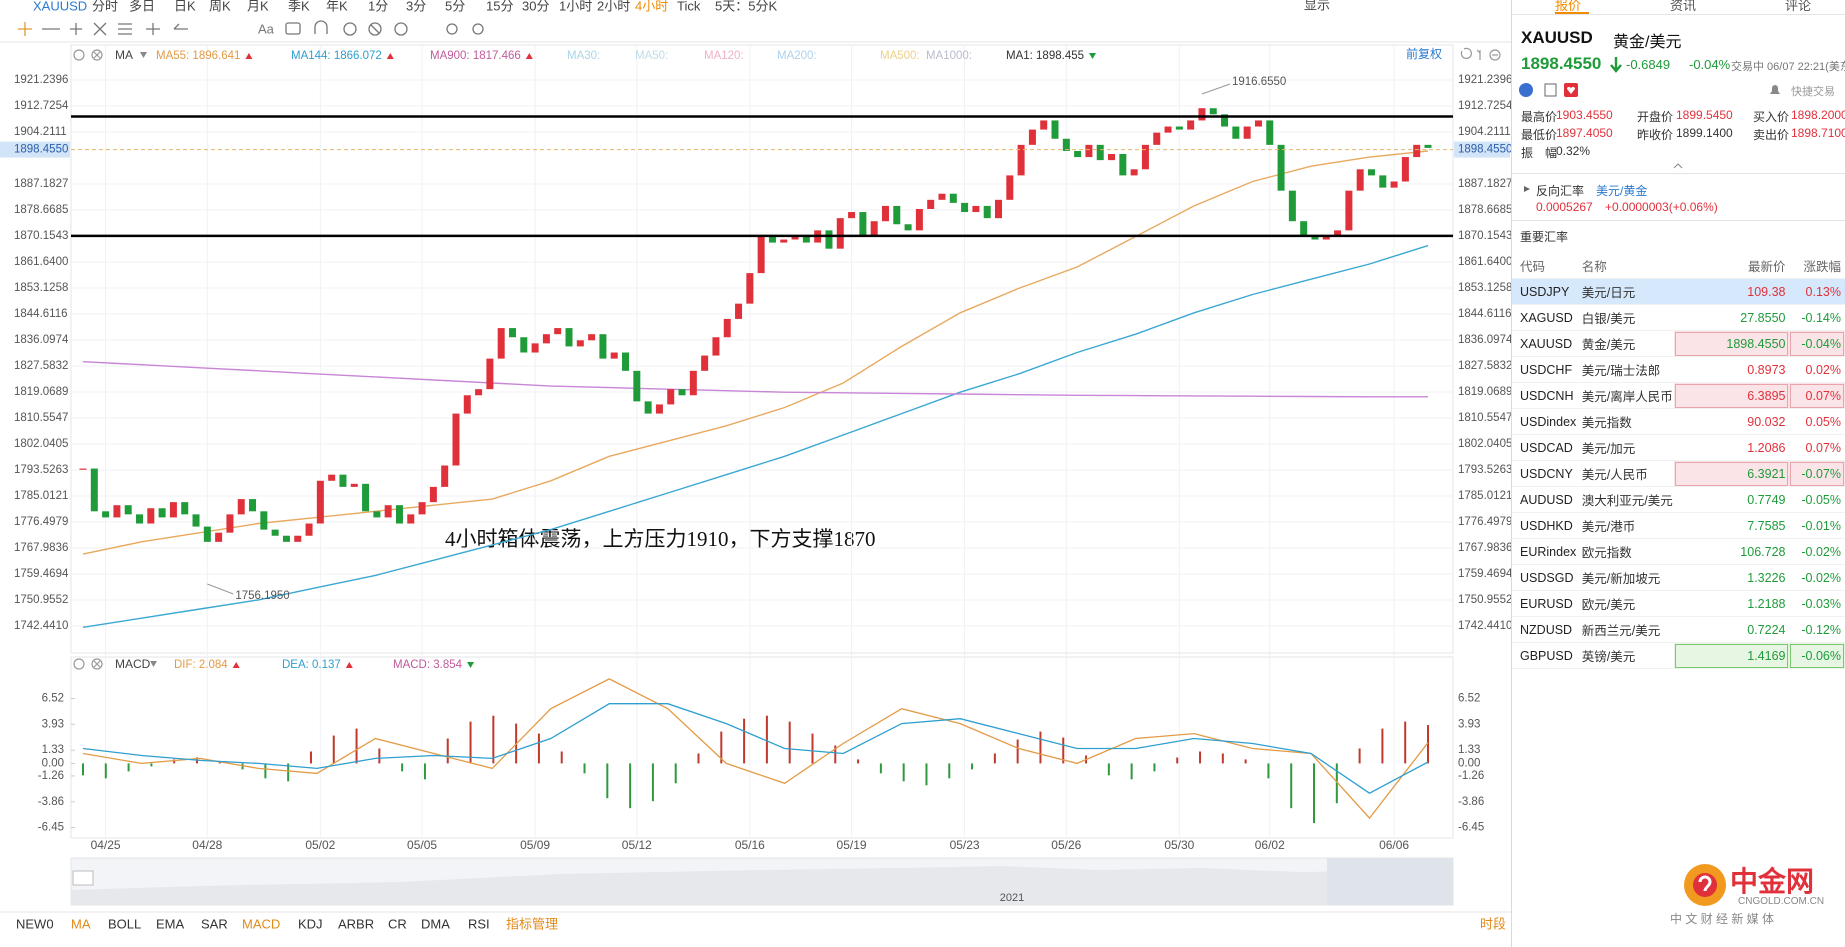  I want to click on rate-row: USDindex 美元指数 90.032 0.05%, so click(1678, 421).